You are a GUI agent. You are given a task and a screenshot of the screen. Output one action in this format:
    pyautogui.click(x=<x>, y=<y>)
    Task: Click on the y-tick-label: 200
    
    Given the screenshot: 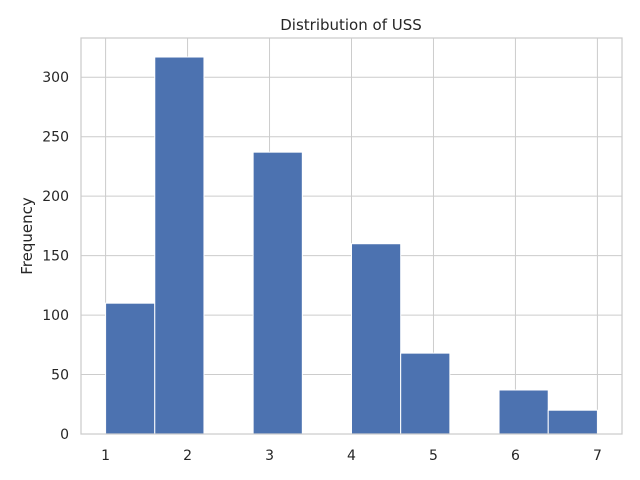 What is the action you would take?
    pyautogui.click(x=55, y=197)
    